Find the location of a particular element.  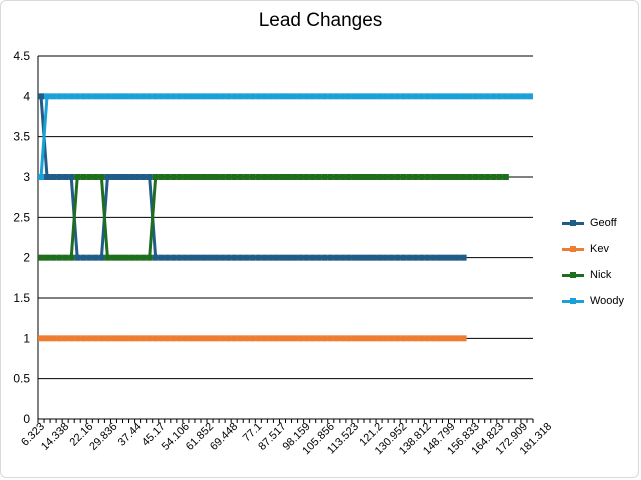

legend: Geoff Kev Nick Woody is located at coordinates (601, 265).